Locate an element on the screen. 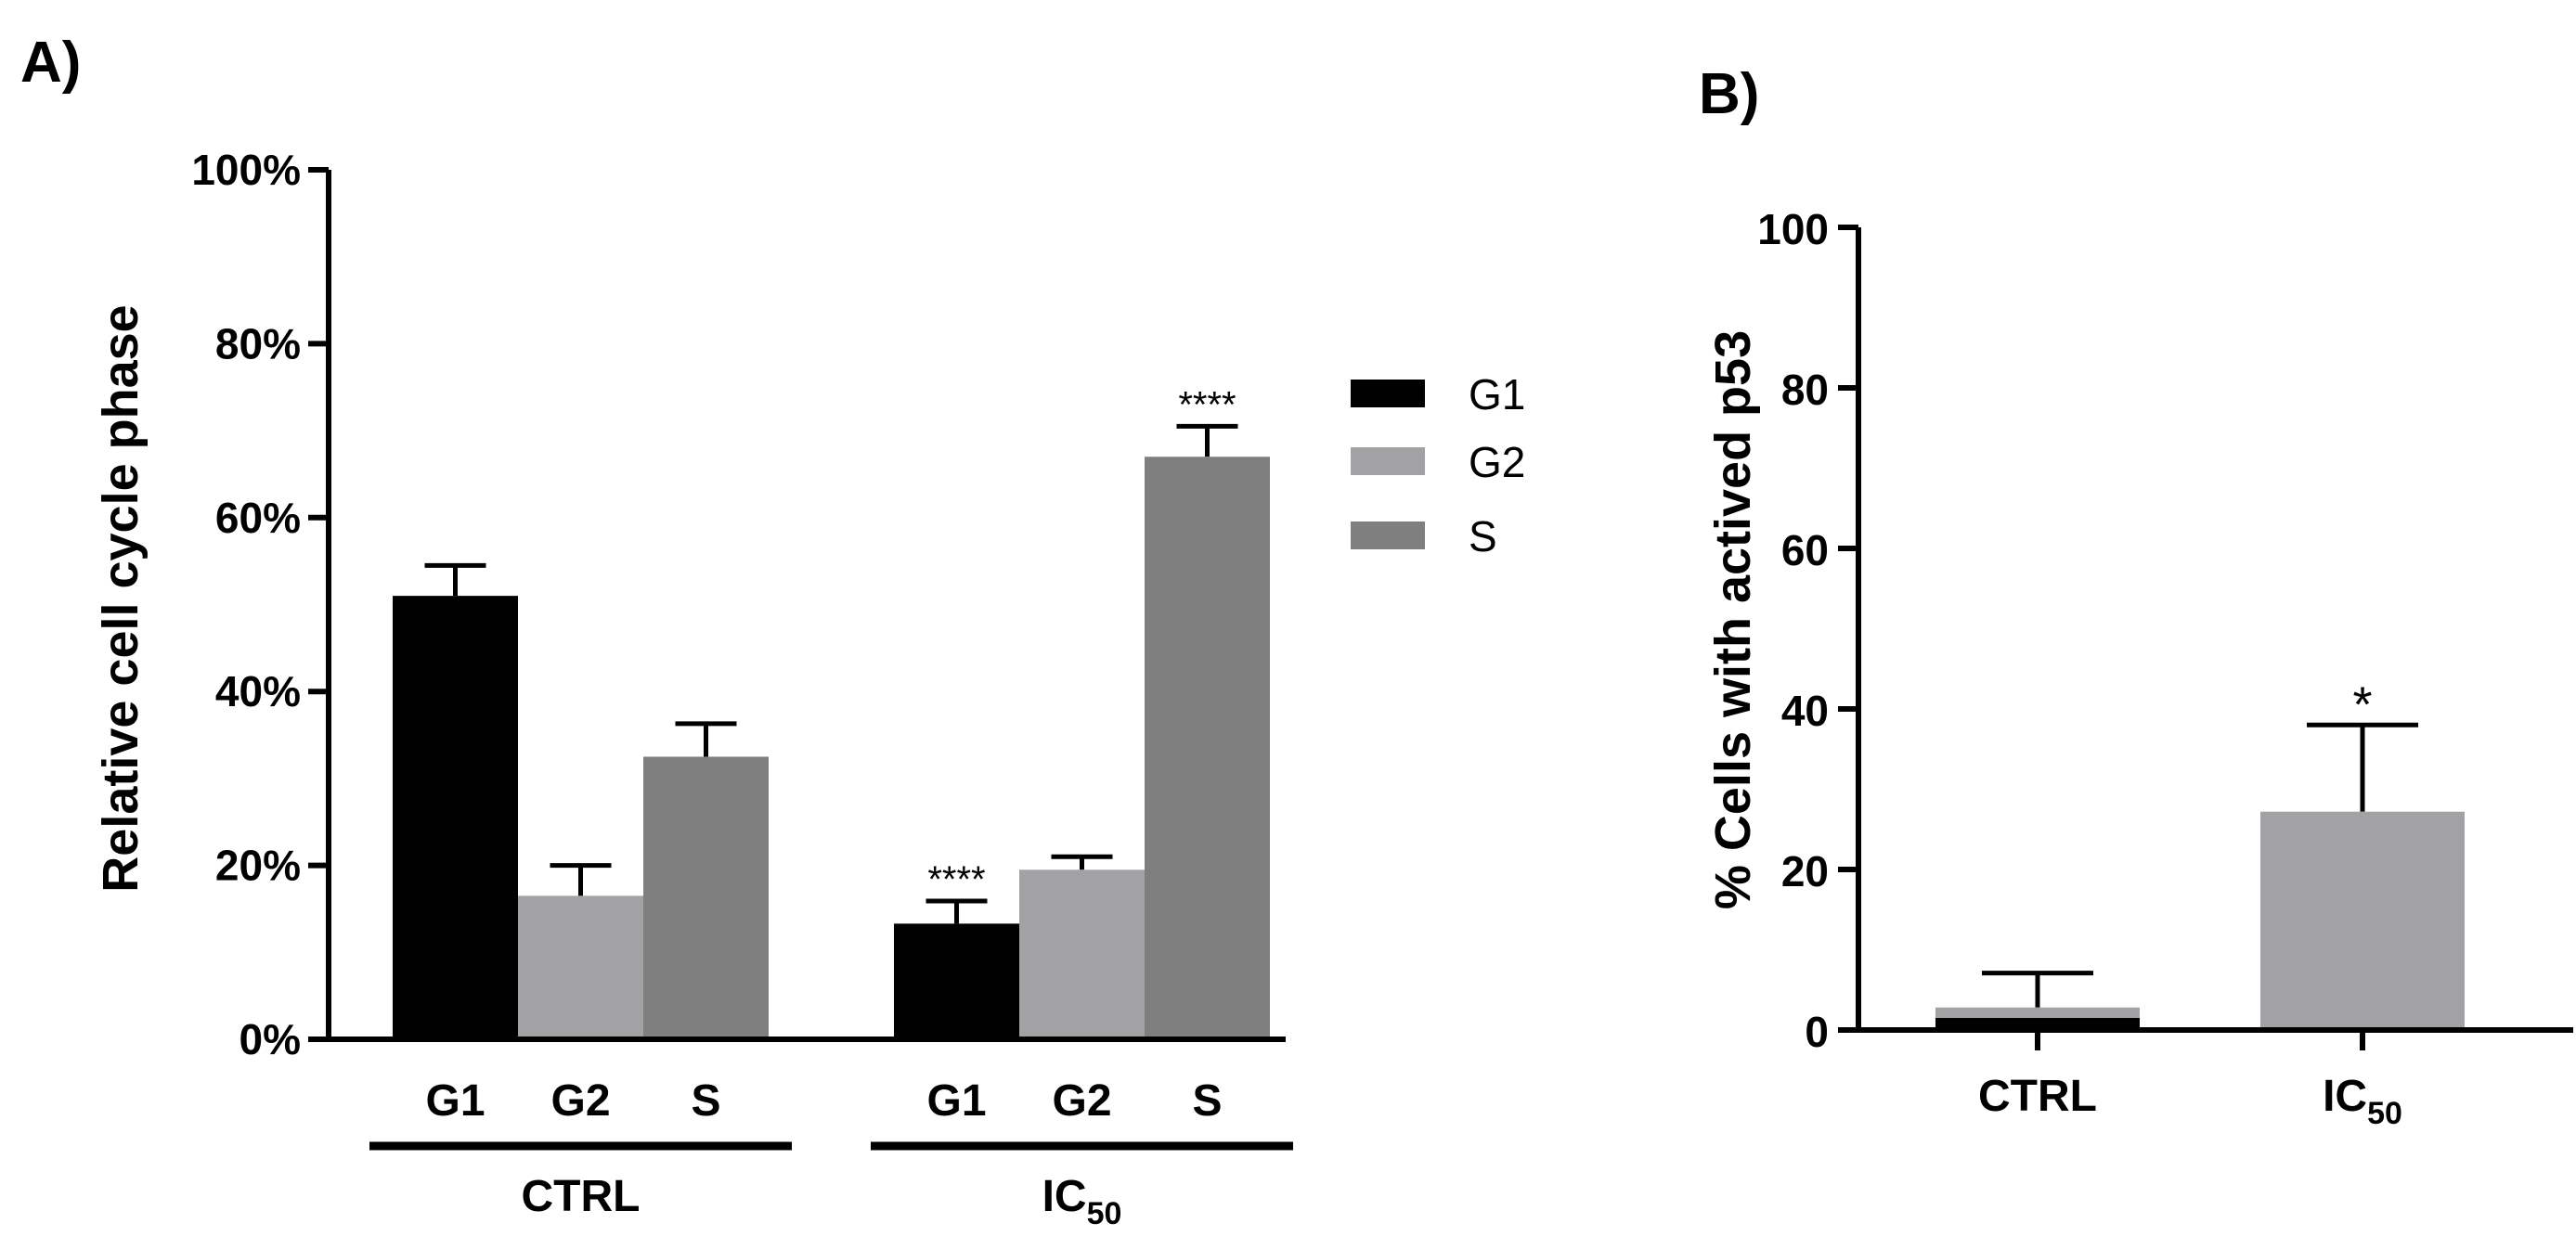  panel-b-y-tick-label: 0 is located at coordinates (1817, 1032).